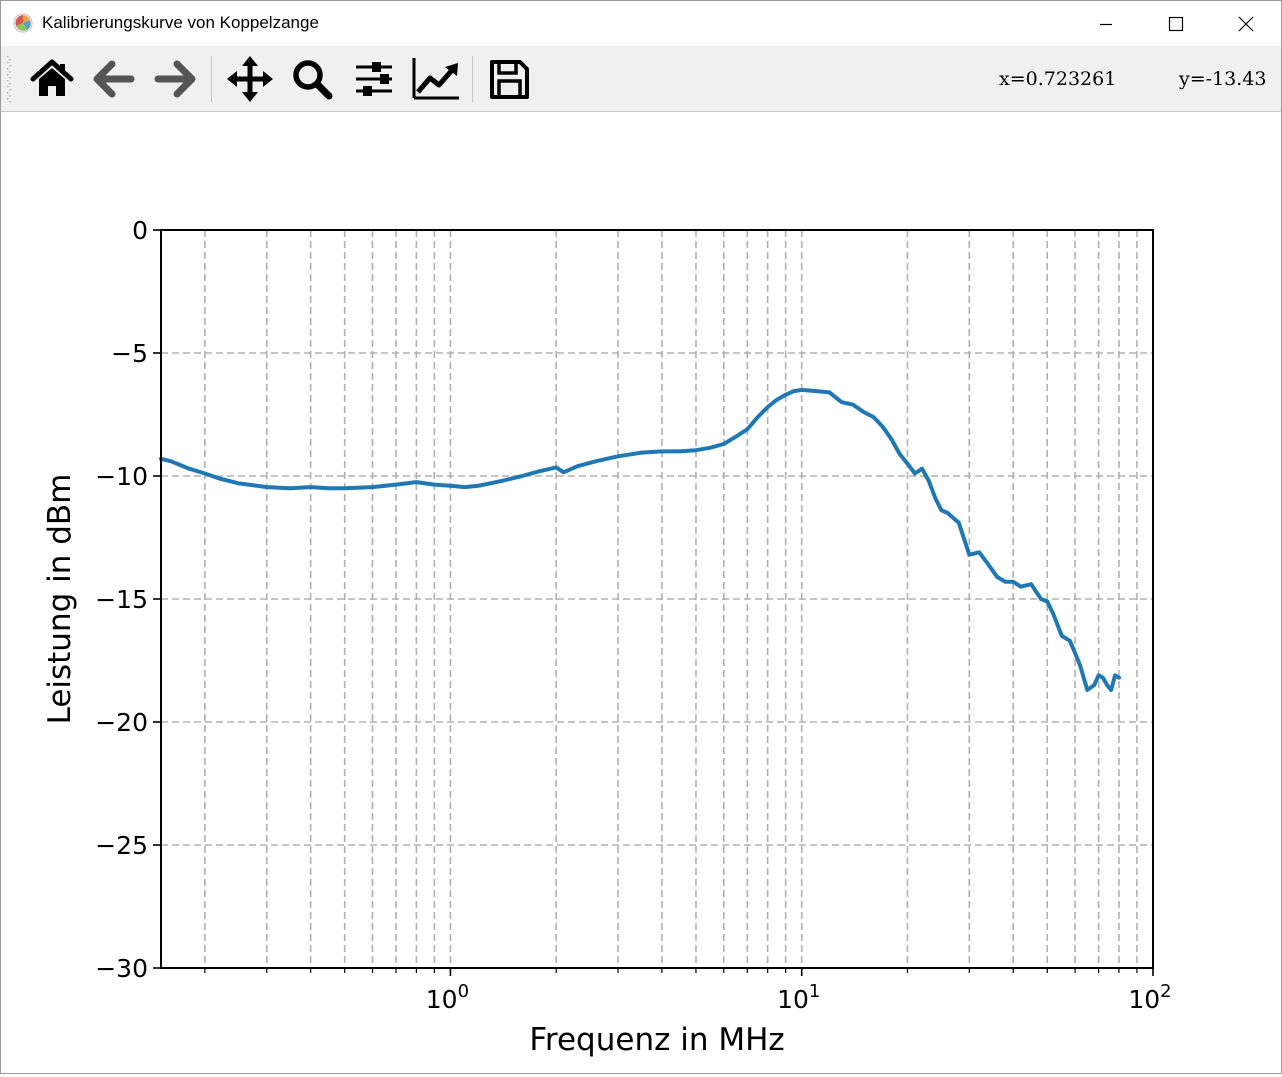  Describe the element at coordinates (121, 845) in the screenshot. I see `y-tick-label: −25` at that location.